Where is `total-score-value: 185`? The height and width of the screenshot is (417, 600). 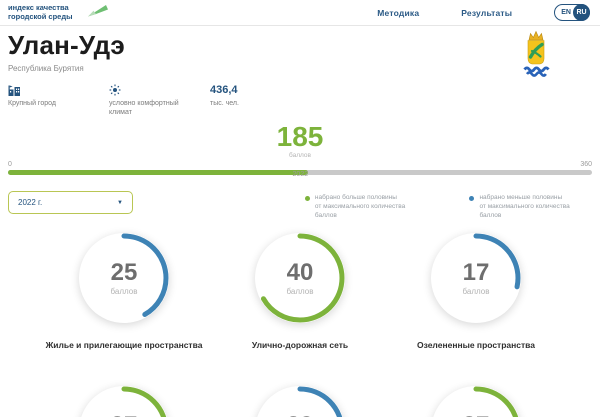
total-score-value: 185 is located at coordinates (300, 137).